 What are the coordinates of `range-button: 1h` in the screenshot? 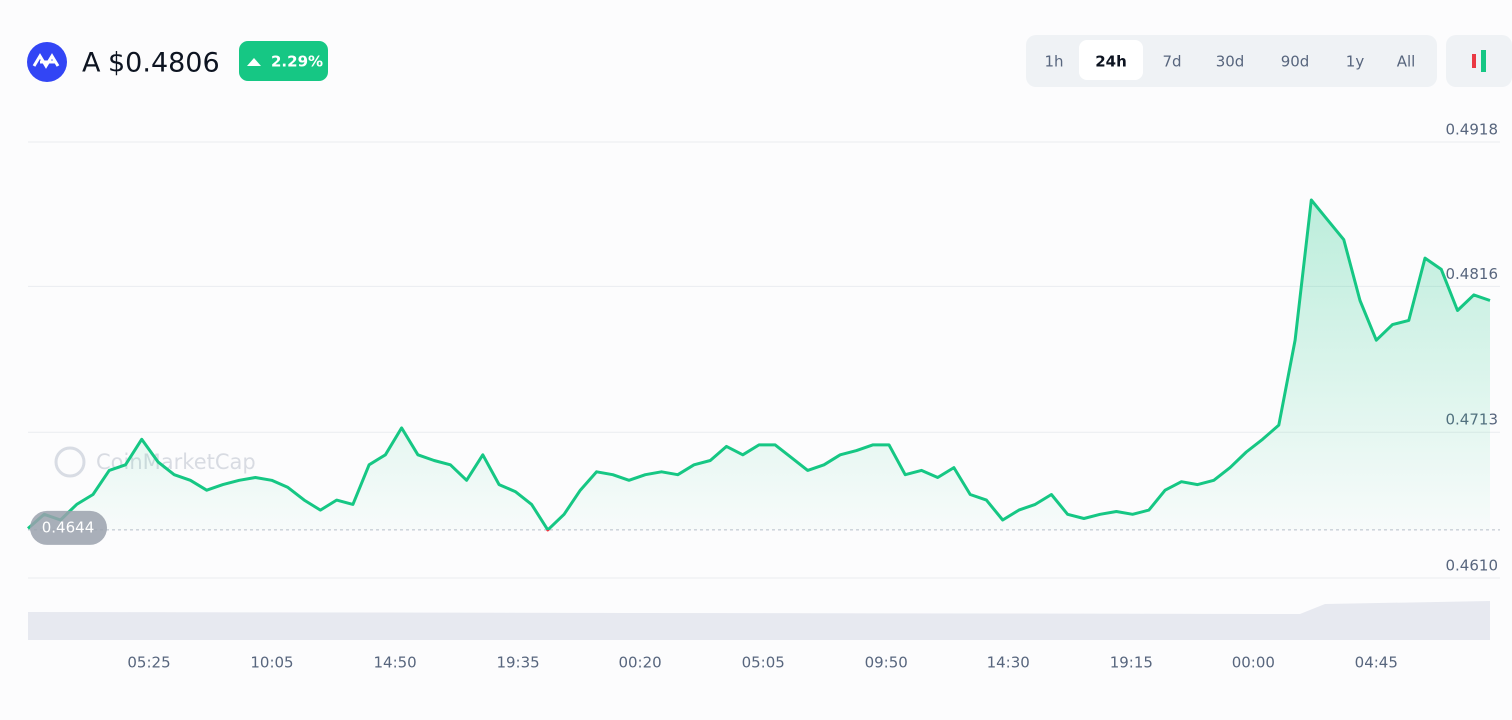 It's located at (1053, 62).